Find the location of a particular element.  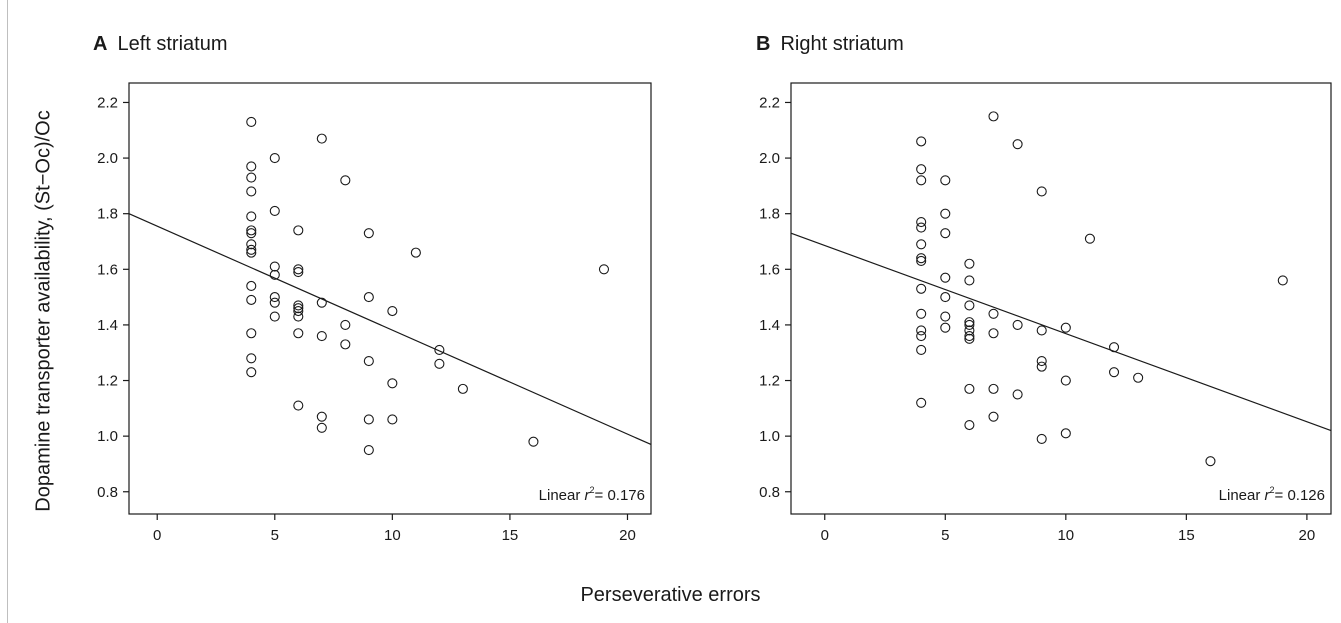

annotation-value: = 0.126 is located at coordinates (1300, 495).